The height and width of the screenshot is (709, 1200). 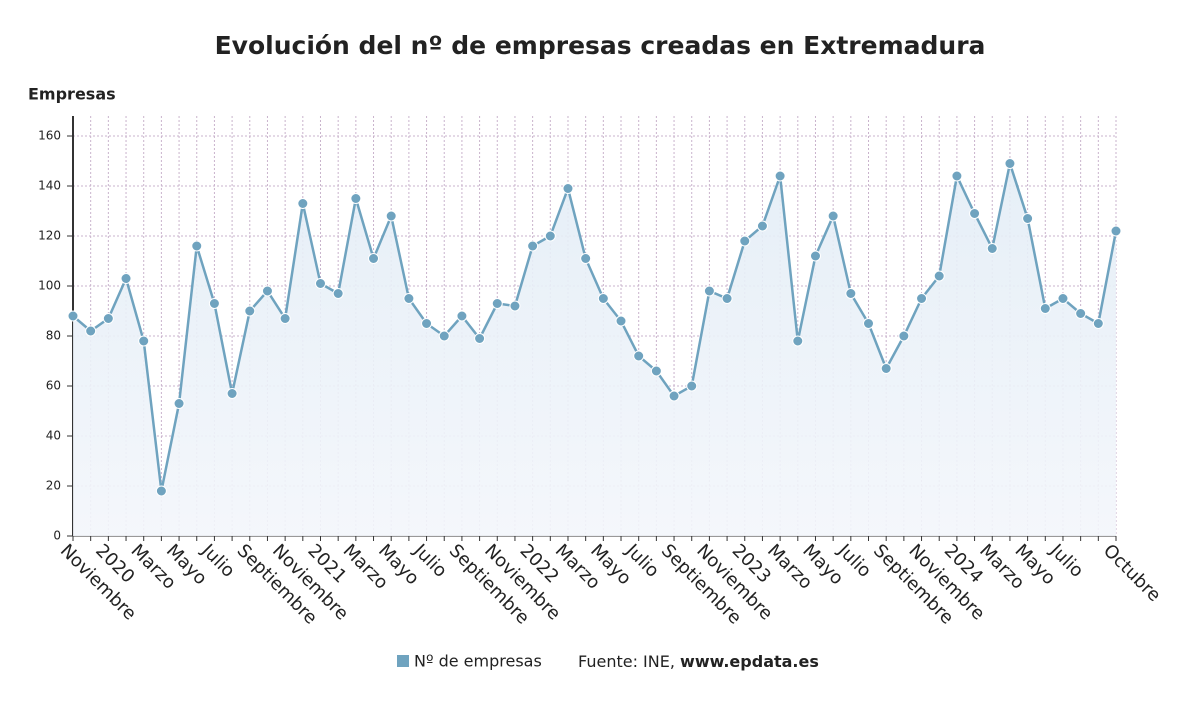 What do you see at coordinates (478, 661) in the screenshot?
I see `legend-label: Nº de empresas` at bounding box center [478, 661].